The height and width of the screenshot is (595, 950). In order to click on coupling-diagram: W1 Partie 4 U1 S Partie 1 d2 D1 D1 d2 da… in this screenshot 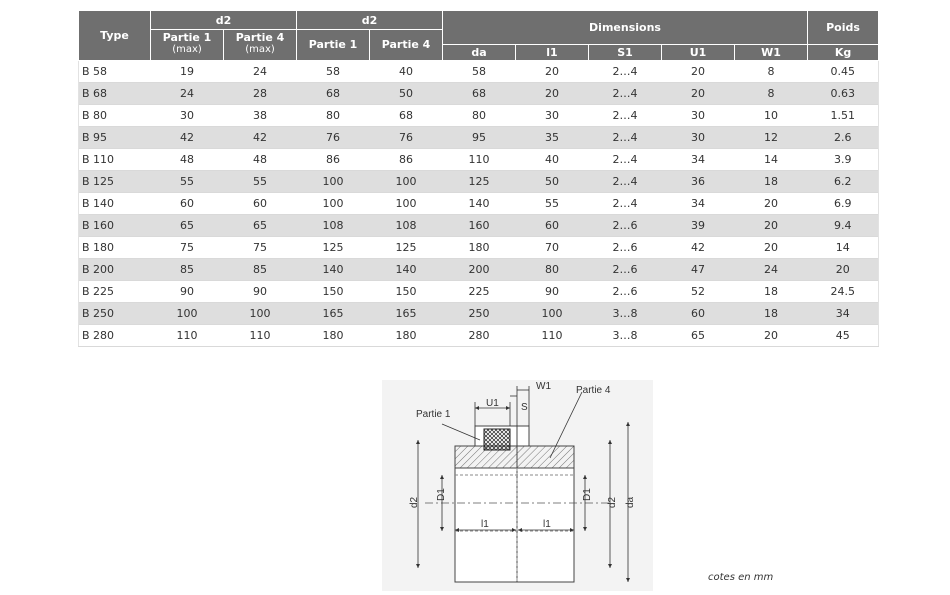, I will do `click(517, 485)`.